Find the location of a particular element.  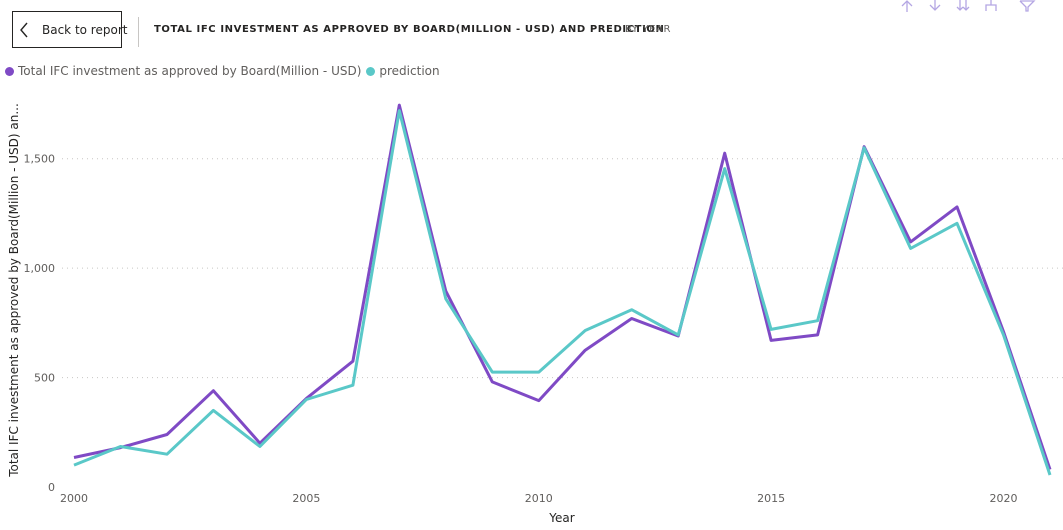

back-to-report-button: Back to report is located at coordinates (69, 29).